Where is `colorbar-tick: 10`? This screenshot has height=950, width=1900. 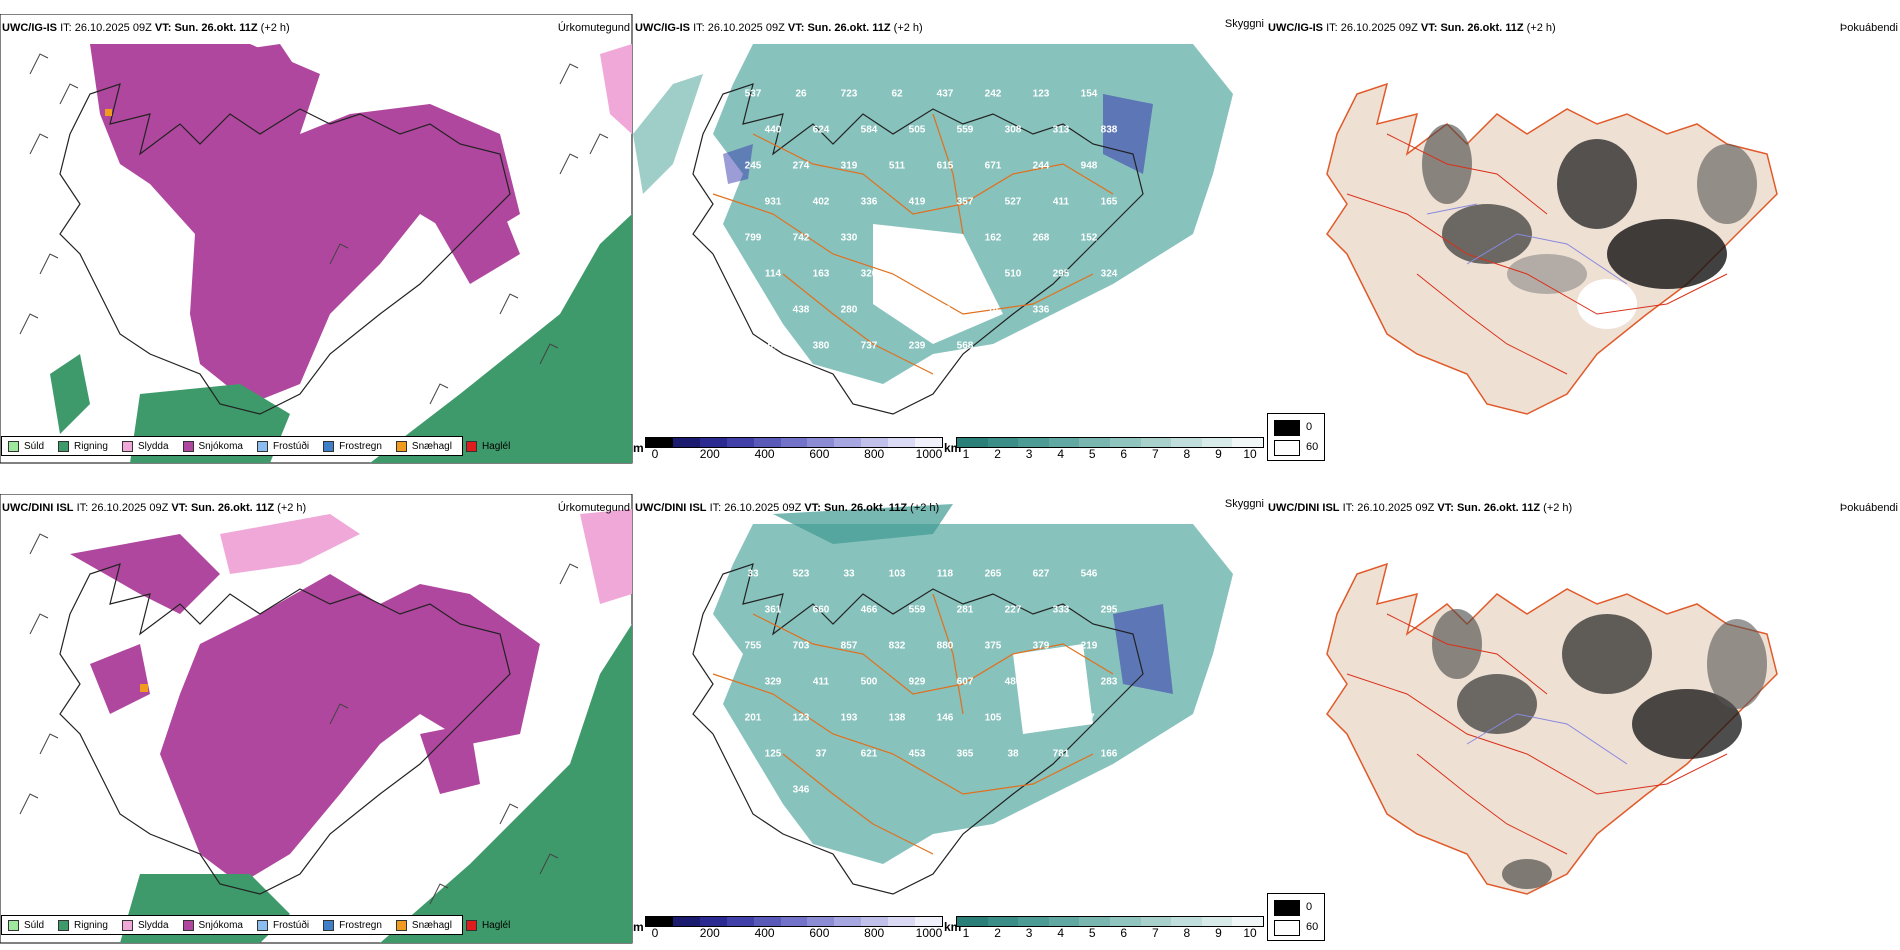 colorbar-tick: 10 is located at coordinates (1250, 454).